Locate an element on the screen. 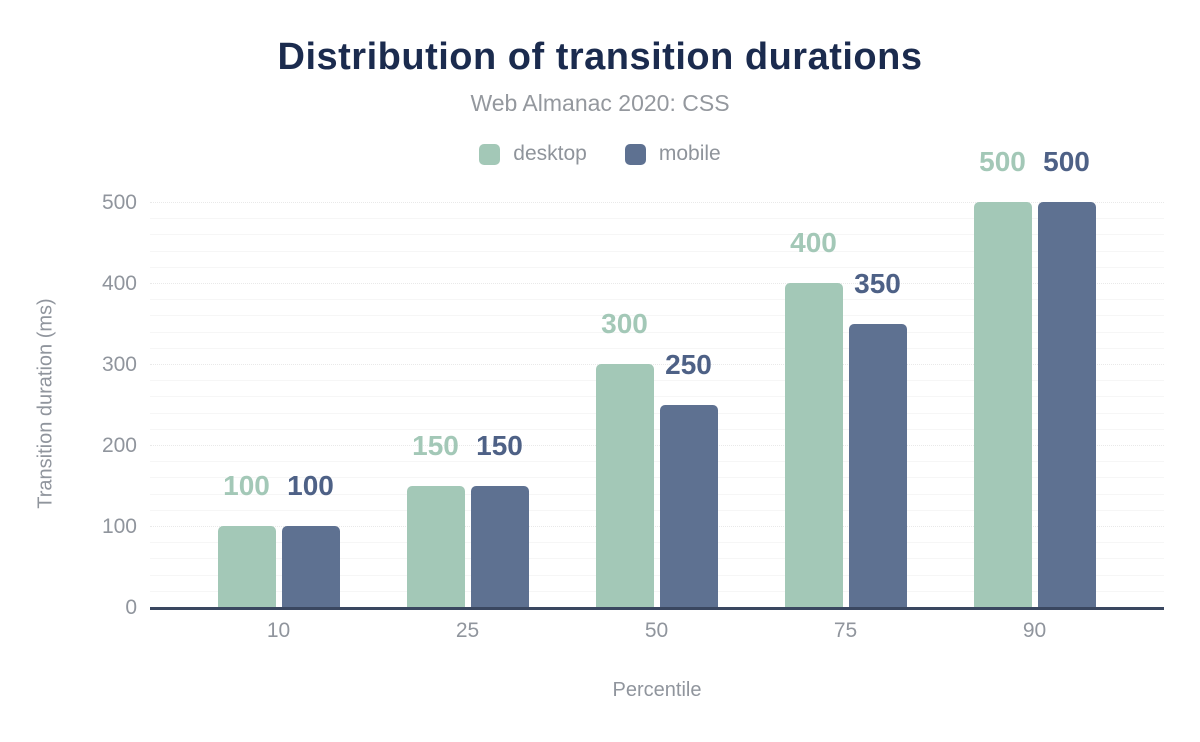 This screenshot has width=1200, height=742. value-label-mobile-75: 350 is located at coordinates (877, 283).